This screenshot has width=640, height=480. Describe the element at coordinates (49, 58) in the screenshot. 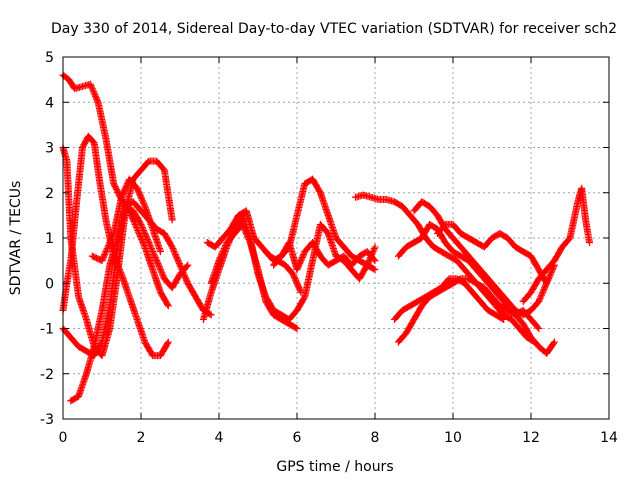

I see `y-tick-label: 5` at that location.